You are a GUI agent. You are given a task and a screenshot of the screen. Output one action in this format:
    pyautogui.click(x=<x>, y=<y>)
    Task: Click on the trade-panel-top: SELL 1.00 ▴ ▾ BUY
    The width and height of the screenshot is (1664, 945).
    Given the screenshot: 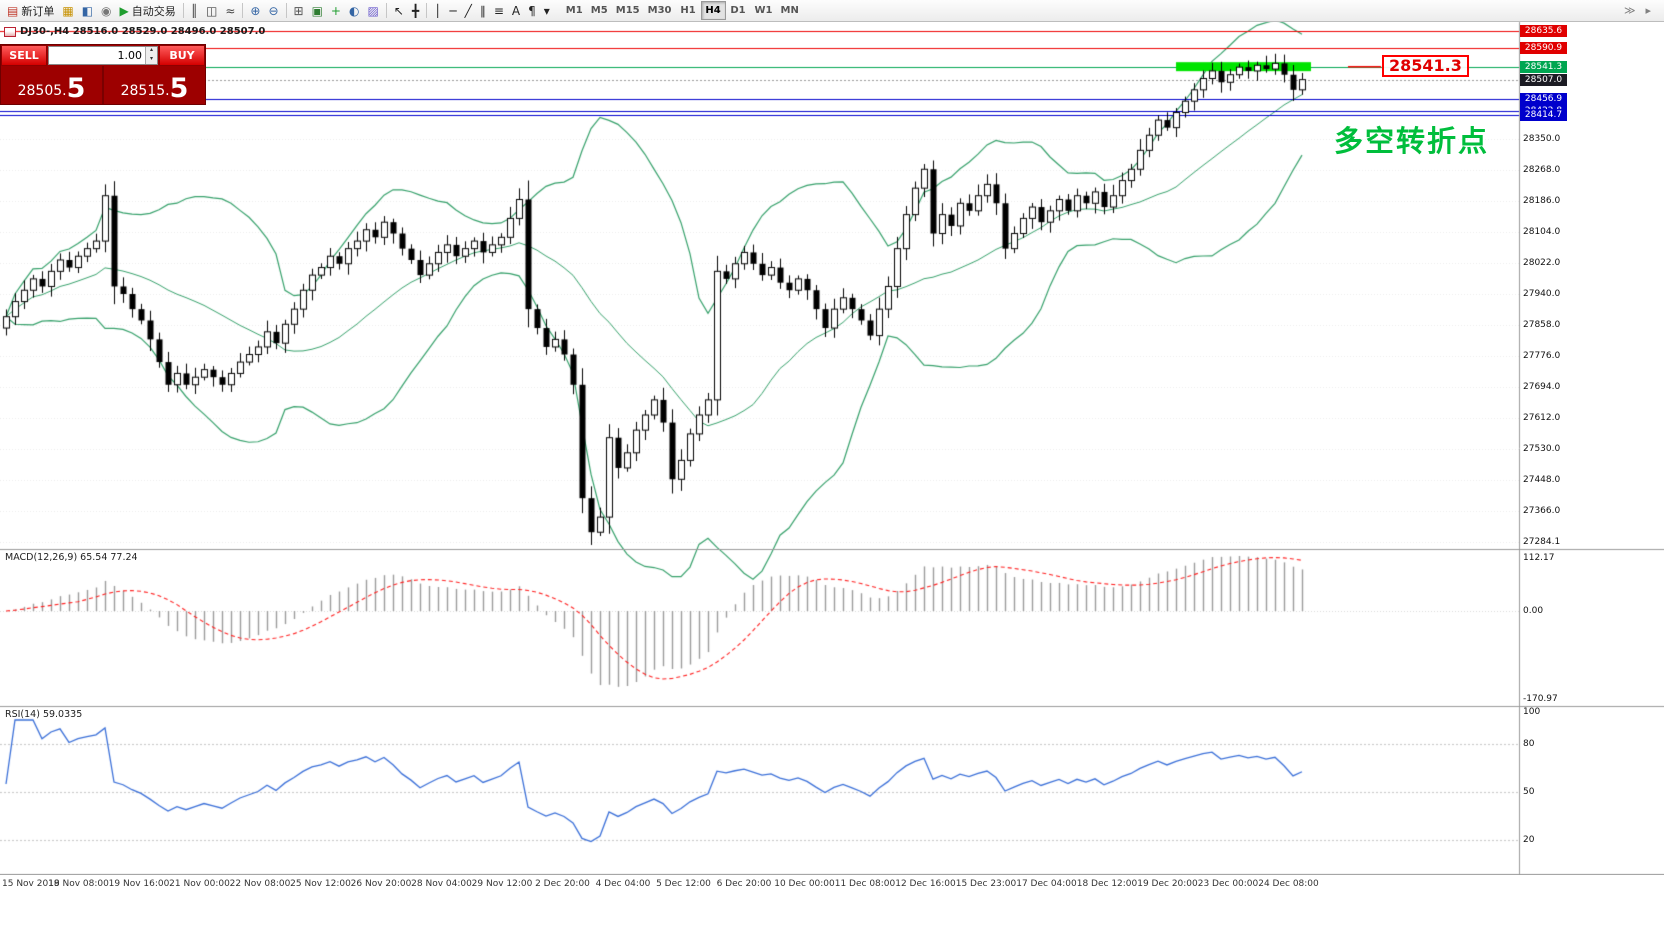 What is the action you would take?
    pyautogui.click(x=103, y=55)
    